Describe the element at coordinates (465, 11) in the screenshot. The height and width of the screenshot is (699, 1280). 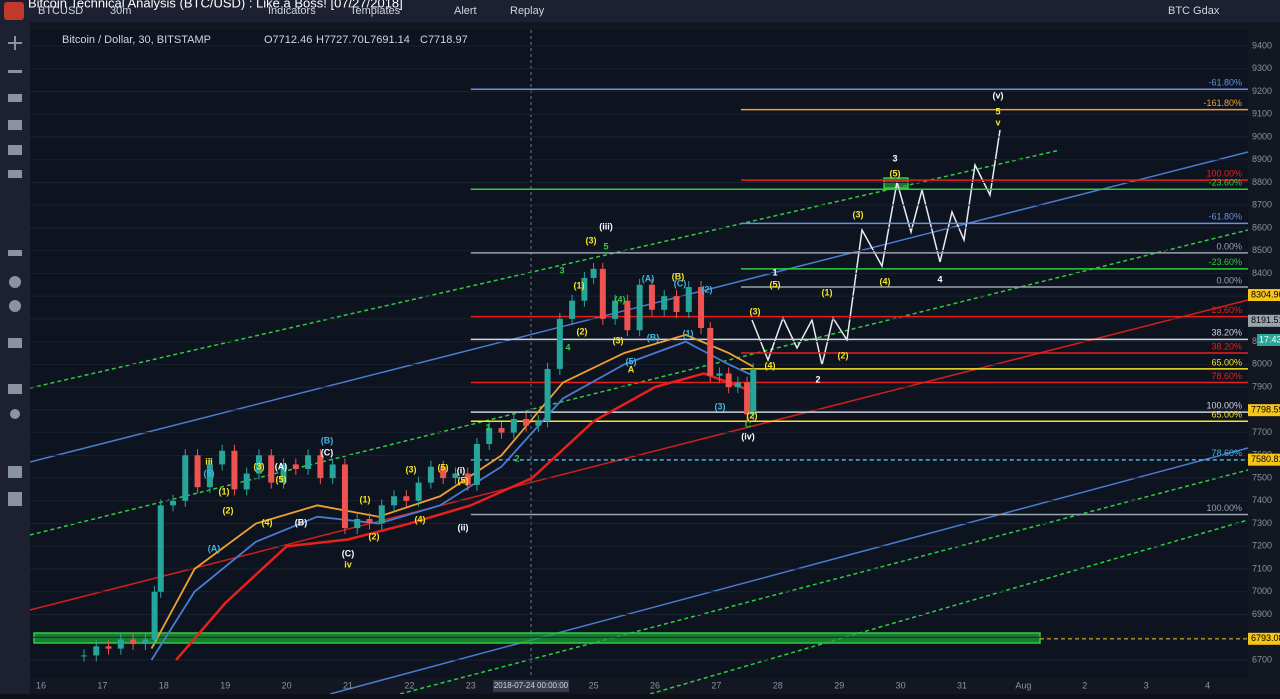
I see `alert: Alert` at that location.